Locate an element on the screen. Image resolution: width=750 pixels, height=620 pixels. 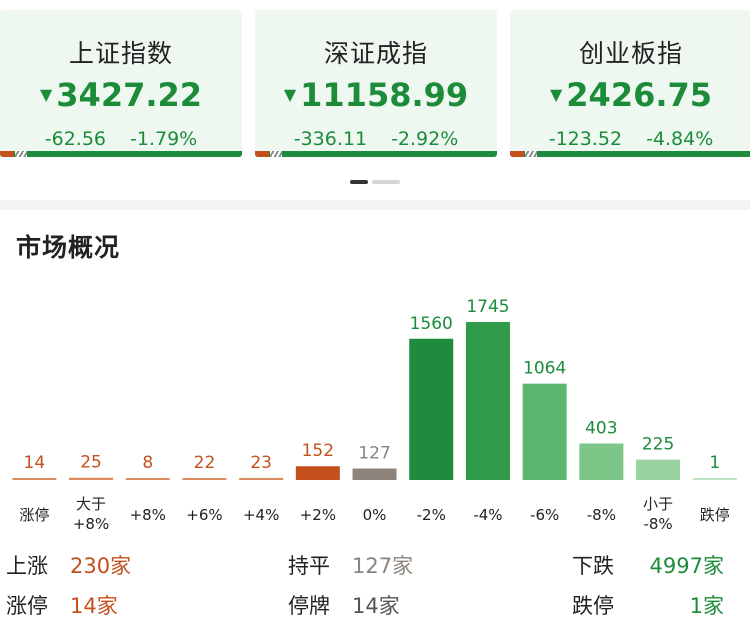
index-value-row: ▼ 3427.22 is located at coordinates (121, 95).